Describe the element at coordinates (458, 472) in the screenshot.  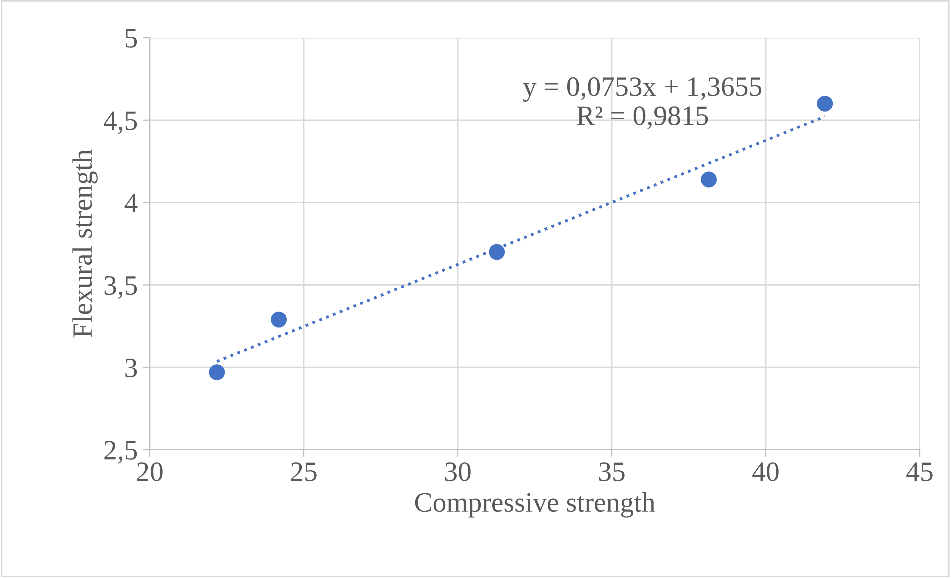
I see `x-tick-label: 30` at that location.